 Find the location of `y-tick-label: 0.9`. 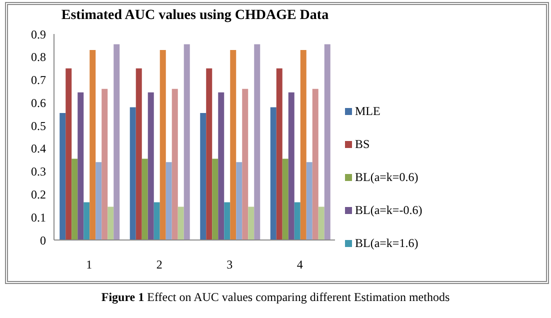

y-tick-label: 0.9 is located at coordinates (38, 34).